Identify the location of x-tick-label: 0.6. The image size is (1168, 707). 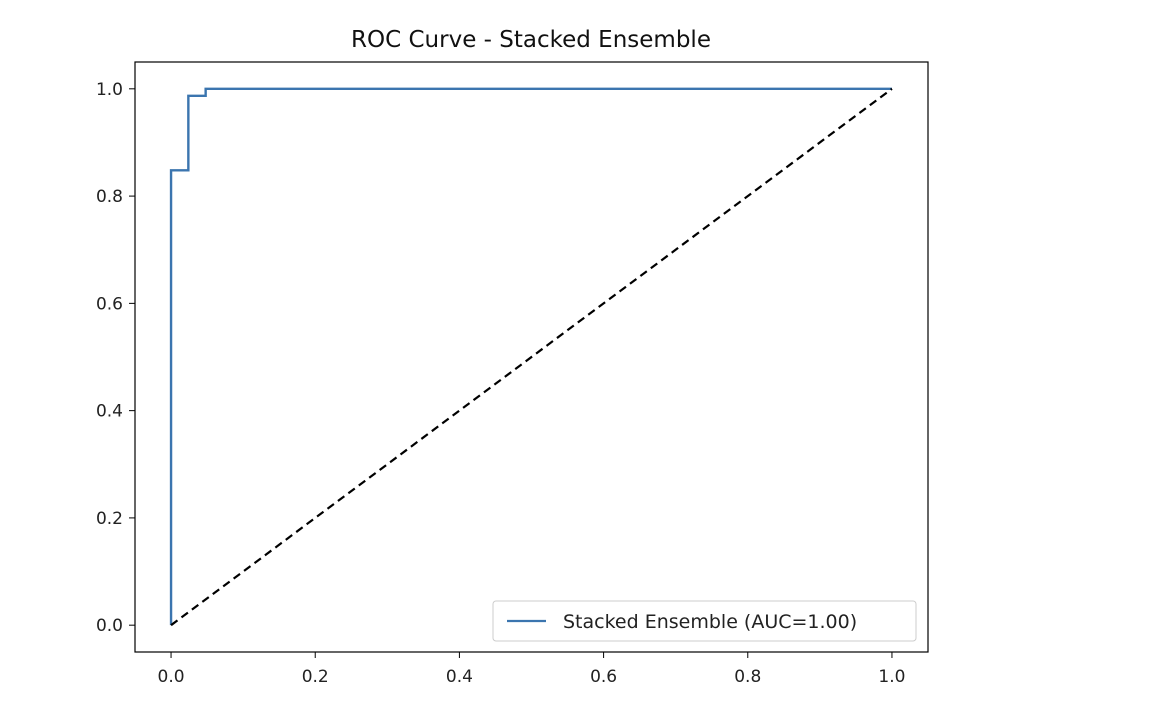
(603, 677).